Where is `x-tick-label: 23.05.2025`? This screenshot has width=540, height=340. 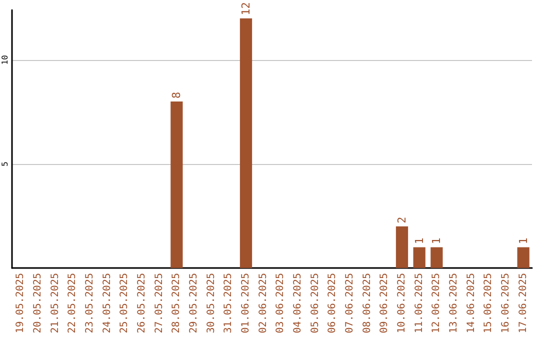 x-tick-label: 23.05.2025 is located at coordinates (90, 303).